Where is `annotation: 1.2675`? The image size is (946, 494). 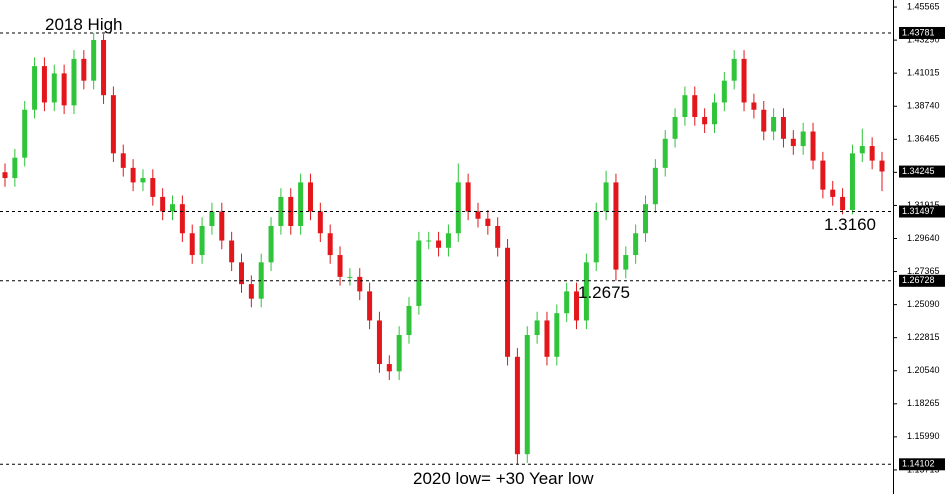 annotation: 1.2675 is located at coordinates (604, 292).